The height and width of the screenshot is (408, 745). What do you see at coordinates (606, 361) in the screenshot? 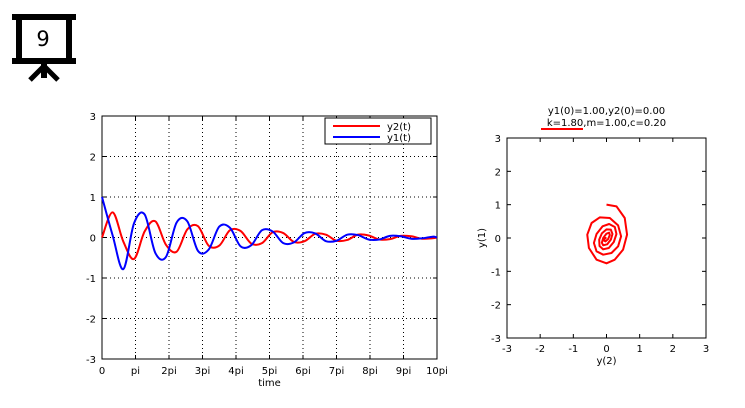
I see `x-axis-title: y(2)` at bounding box center [606, 361].